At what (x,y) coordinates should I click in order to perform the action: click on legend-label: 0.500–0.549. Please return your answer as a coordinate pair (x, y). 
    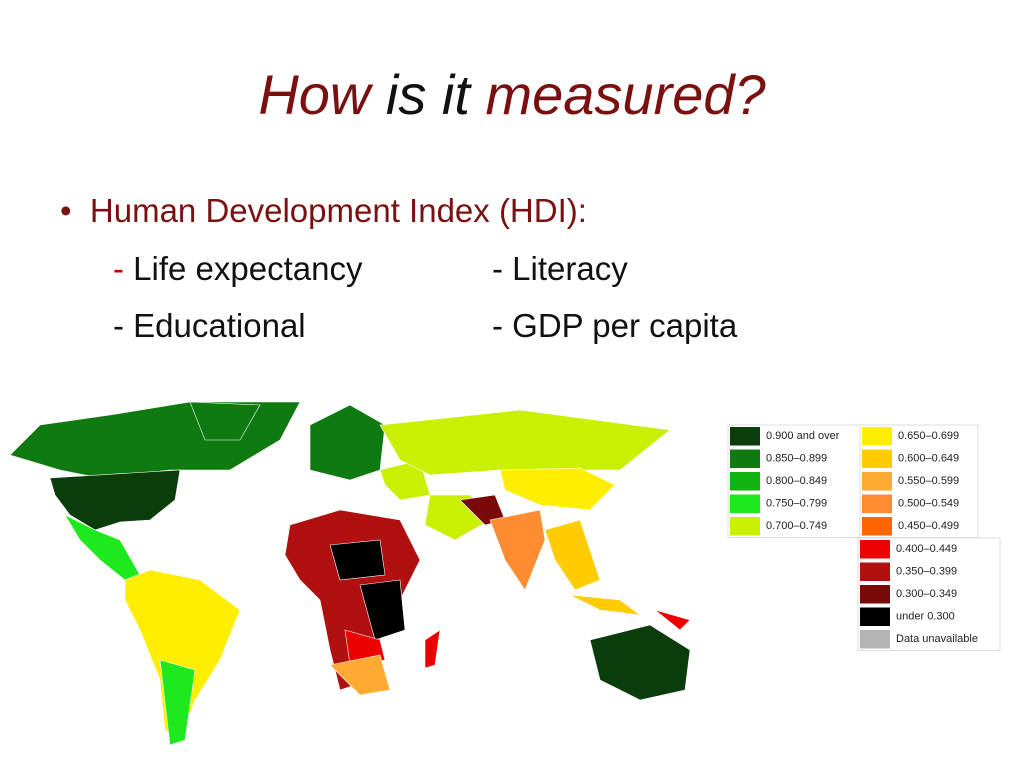
    Looking at the image, I should click on (928, 504).